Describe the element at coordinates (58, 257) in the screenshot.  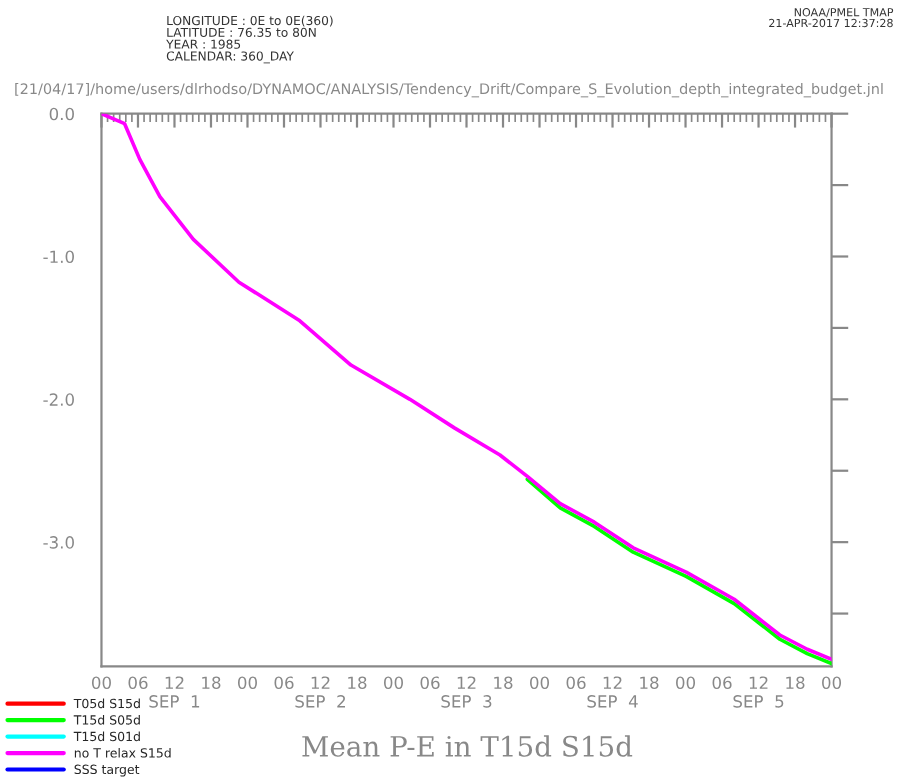
I see `y-tick-label: -1.0` at that location.